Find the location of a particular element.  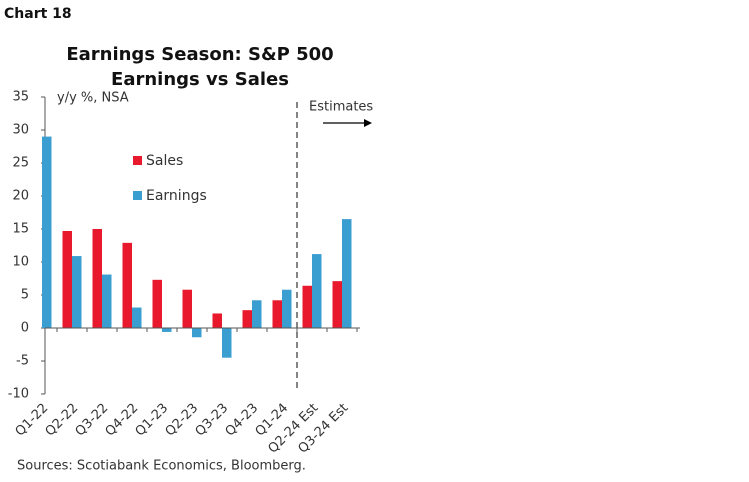

chart-title: Earnings vs Sales is located at coordinates (200, 79).